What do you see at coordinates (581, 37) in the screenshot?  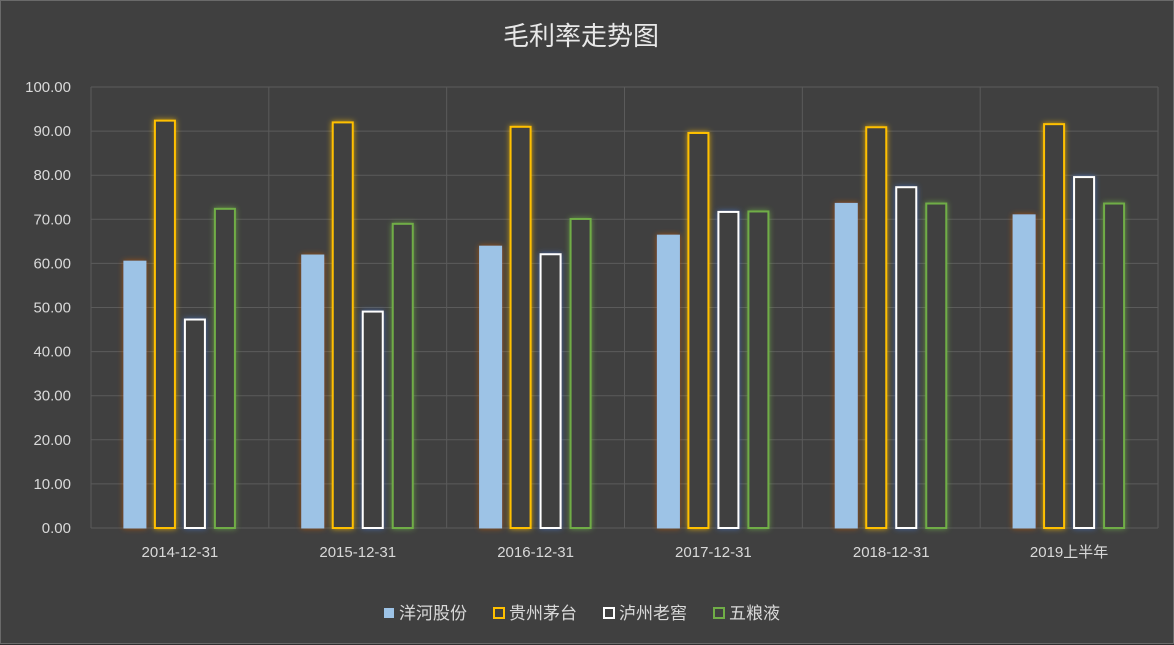 I see `chart-title: 毛利率走势图` at bounding box center [581, 37].